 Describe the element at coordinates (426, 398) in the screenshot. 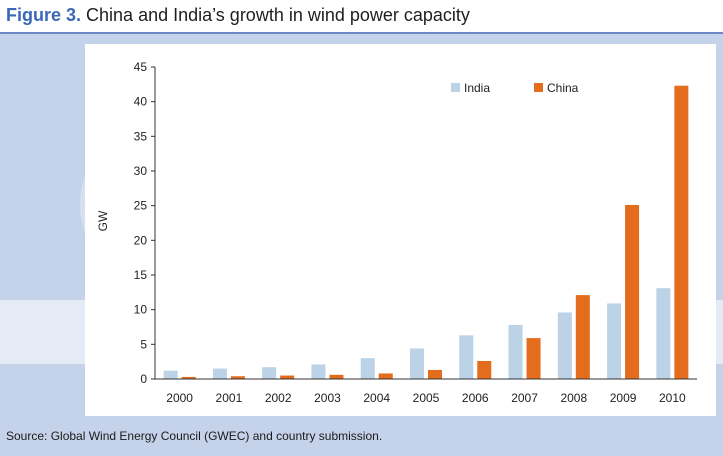

I see `x-tick-label: 2005` at that location.